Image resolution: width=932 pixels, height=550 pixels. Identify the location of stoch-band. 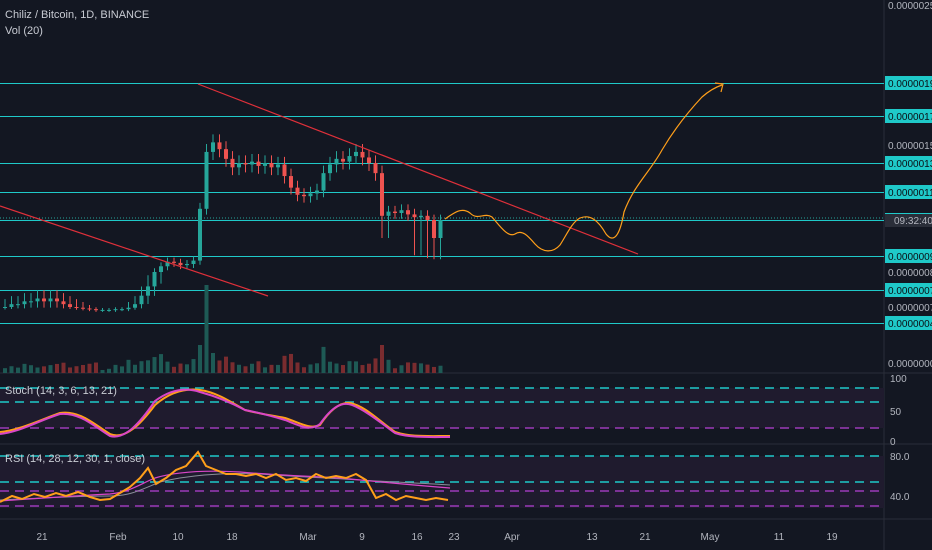
(442, 408).